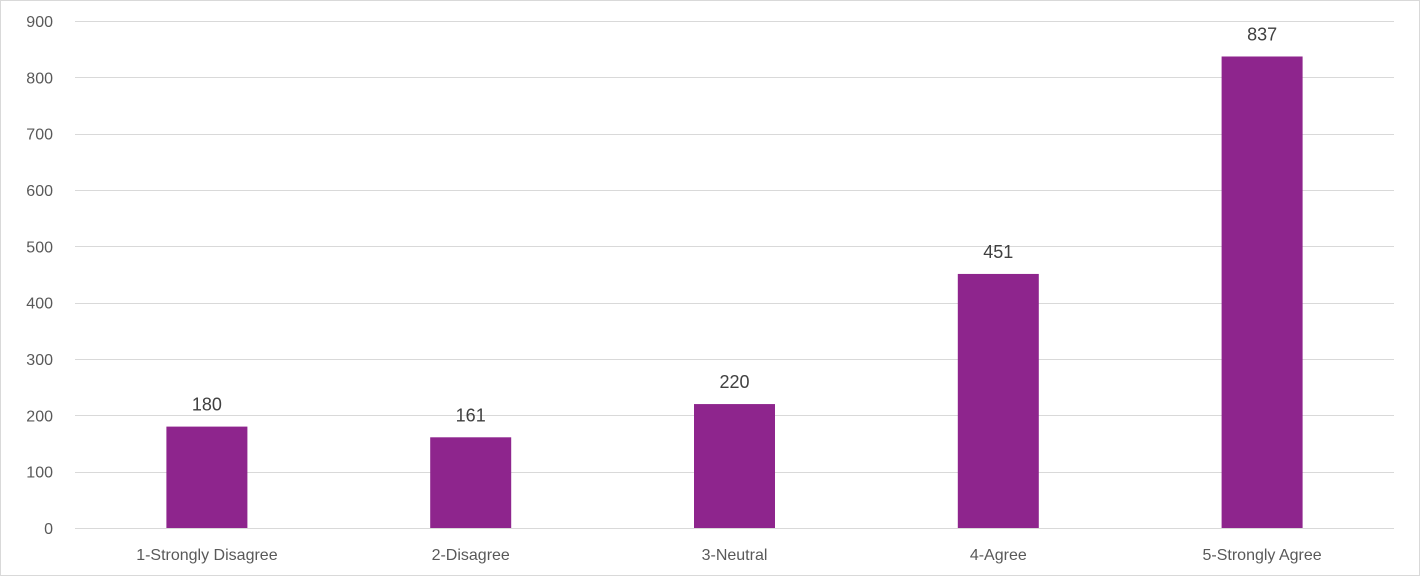 The height and width of the screenshot is (578, 1422). I want to click on data-label: 837, so click(1262, 34).